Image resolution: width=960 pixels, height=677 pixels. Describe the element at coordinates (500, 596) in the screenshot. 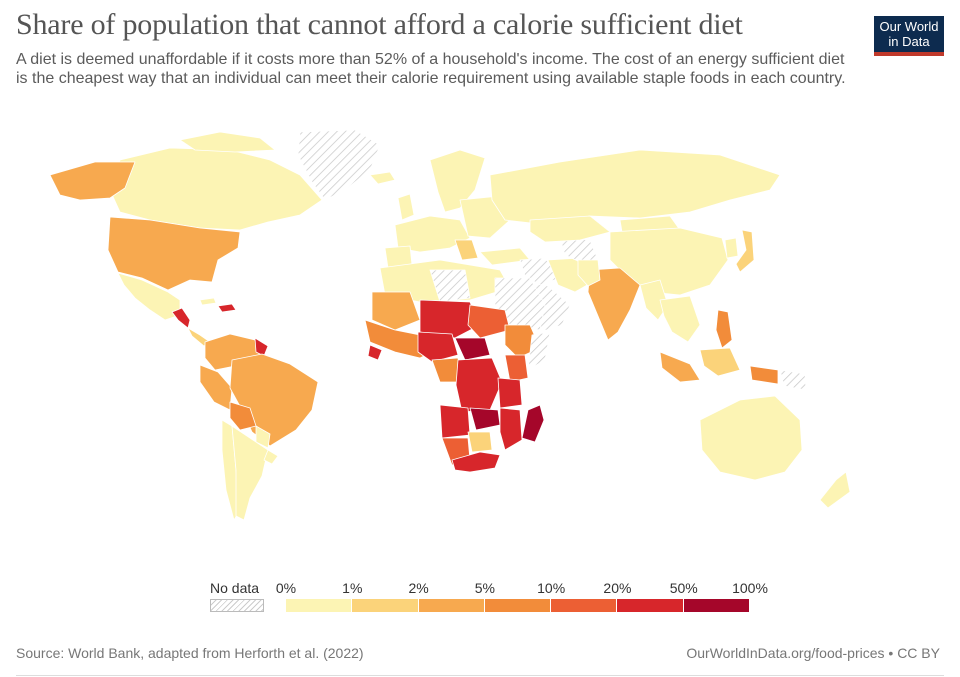

I see `legend: No data 0% 1% 2% 5% 10% 20% 50% 100%` at that location.